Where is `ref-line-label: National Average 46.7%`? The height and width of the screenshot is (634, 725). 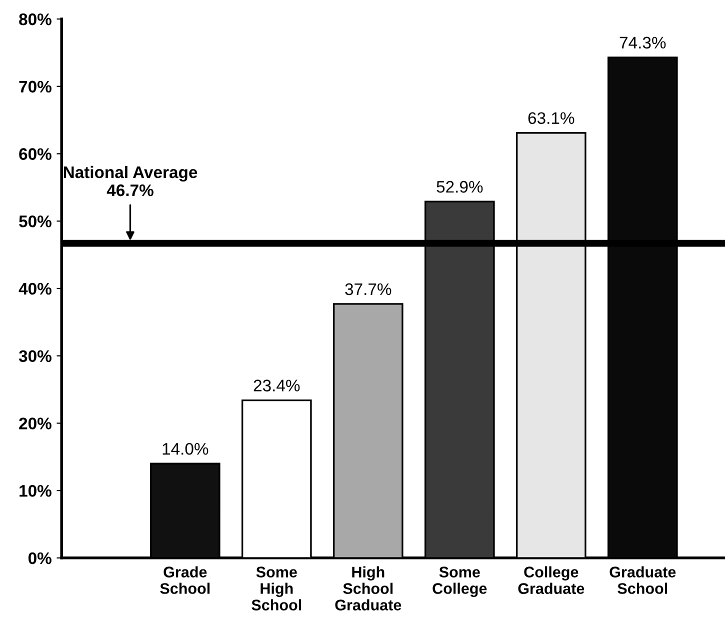
ref-line-label: National Average 46.7% is located at coordinates (131, 181).